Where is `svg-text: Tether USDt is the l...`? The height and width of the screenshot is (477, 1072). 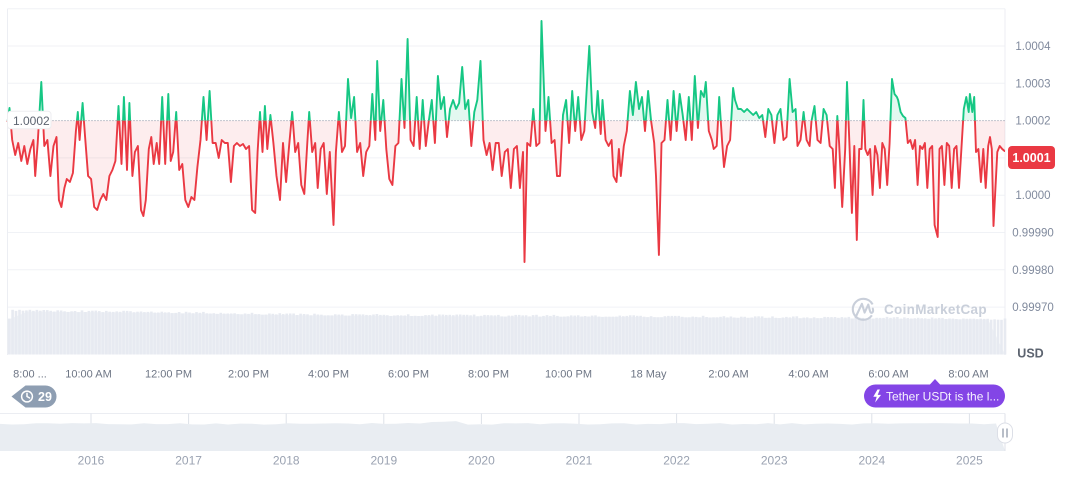
svg-text: Tether USDt is the l... is located at coordinates (942, 397).